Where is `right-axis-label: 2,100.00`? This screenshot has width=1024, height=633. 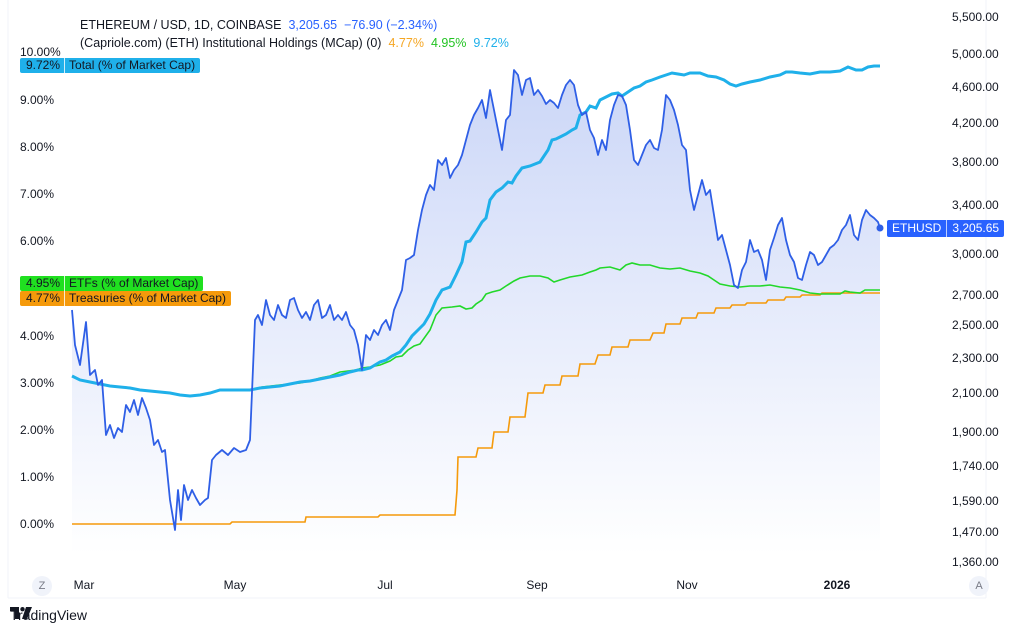 right-axis-label: 2,100.00 is located at coordinates (975, 393).